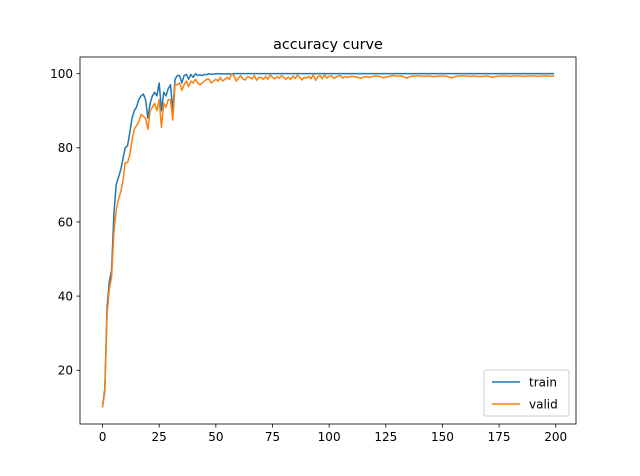 The image size is (640, 476). Describe the element at coordinates (499, 437) in the screenshot. I see `x-tick-label: 175` at that location.